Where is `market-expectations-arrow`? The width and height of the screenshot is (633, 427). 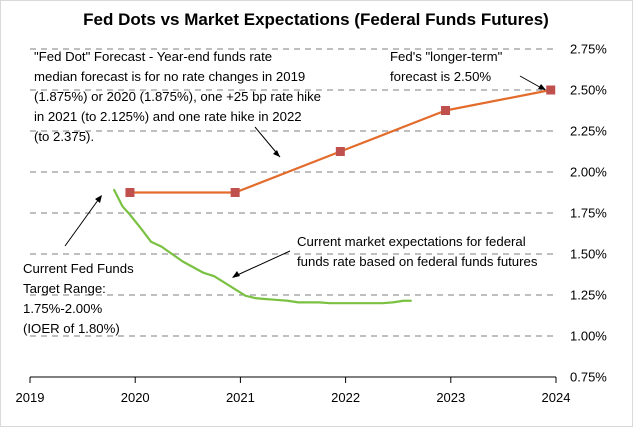
market-expectations-arrow is located at coordinates (261, 264).